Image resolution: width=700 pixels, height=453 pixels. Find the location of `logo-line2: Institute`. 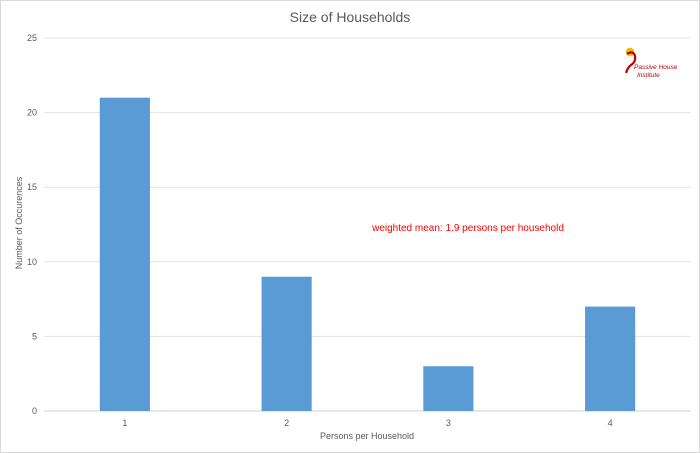

logo-line2: Institute is located at coordinates (648, 75).